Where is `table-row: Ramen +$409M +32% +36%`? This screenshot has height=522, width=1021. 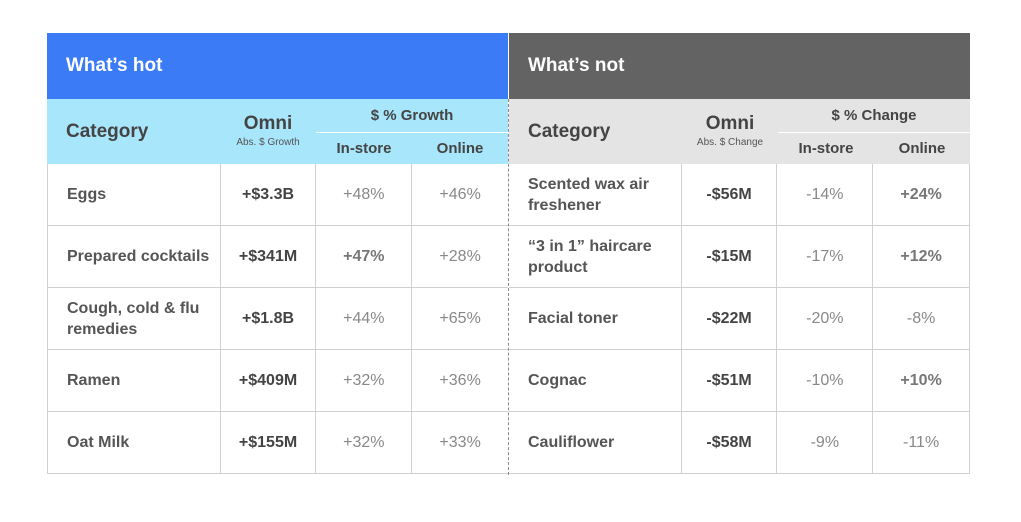 table-row: Ramen +$409M +32% +36% is located at coordinates (278, 381).